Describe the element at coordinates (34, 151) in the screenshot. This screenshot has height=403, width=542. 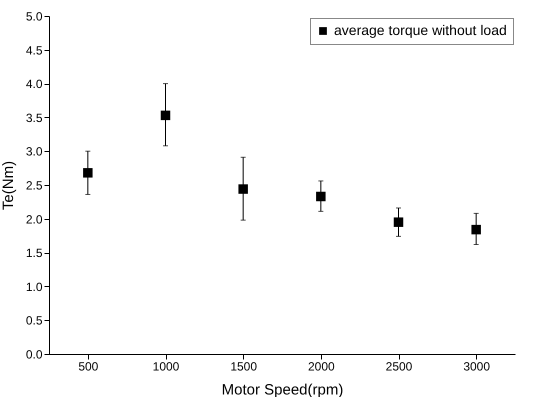
I see `y-tick-label: 3.0` at that location.